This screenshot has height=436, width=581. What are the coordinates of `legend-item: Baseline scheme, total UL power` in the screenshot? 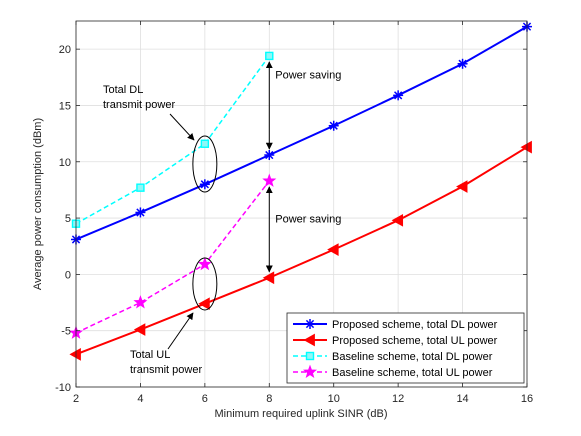 It's located at (393, 371).